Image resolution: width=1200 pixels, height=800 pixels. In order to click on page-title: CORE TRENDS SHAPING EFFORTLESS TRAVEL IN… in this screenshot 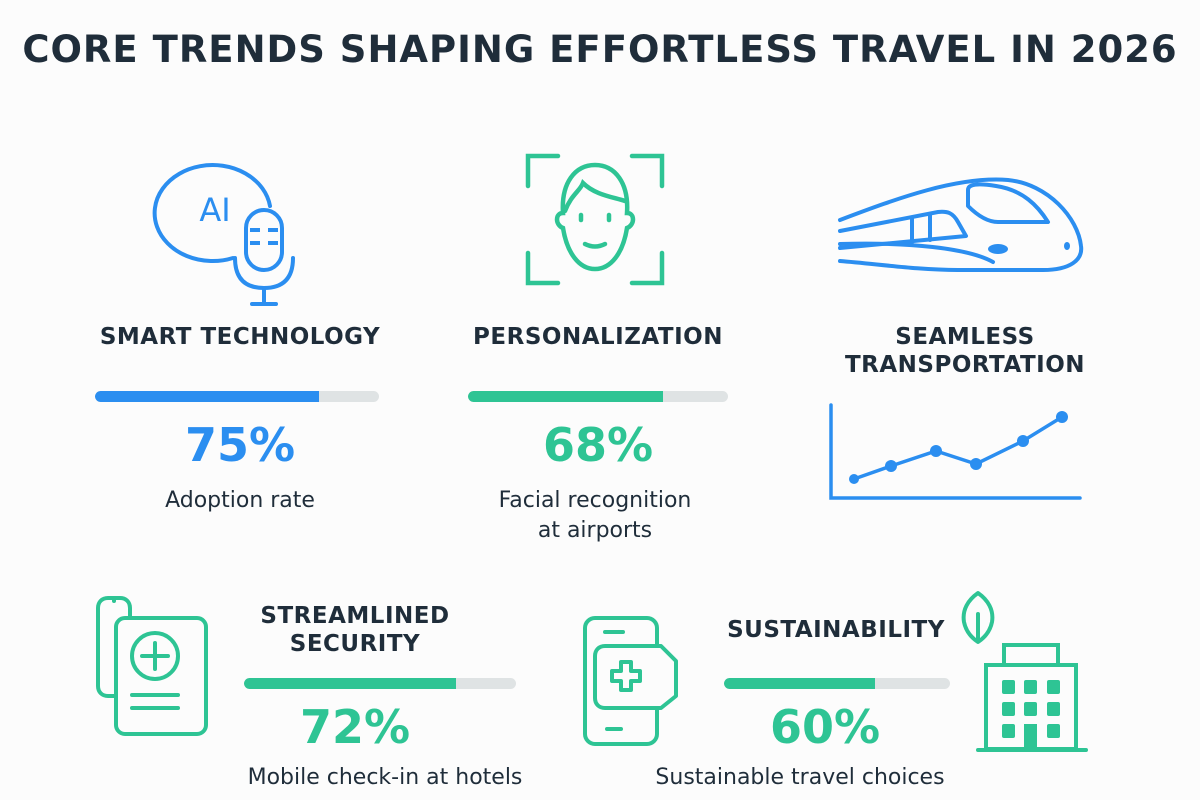, I will do `click(600, 49)`.